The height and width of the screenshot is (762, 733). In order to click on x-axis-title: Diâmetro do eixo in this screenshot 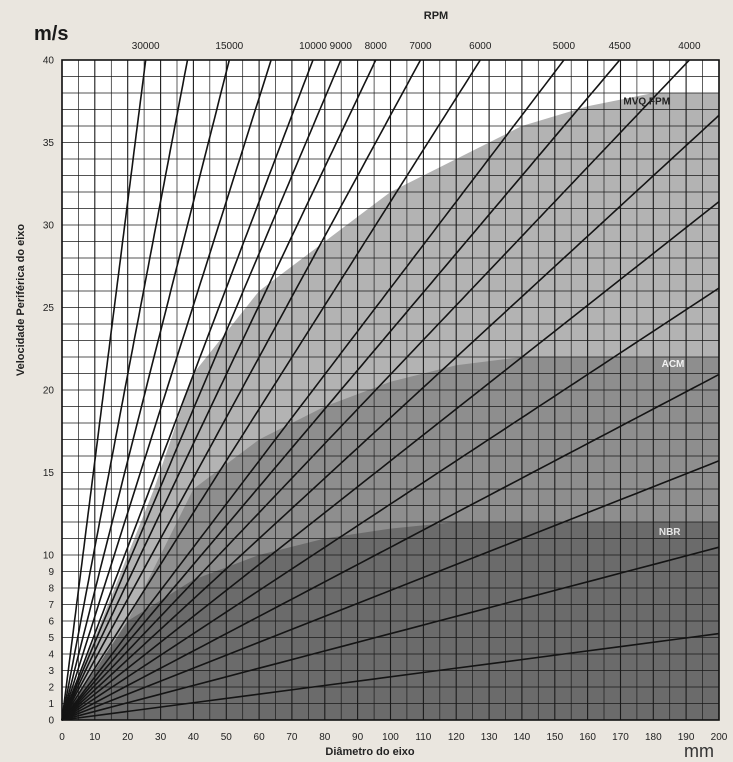, I will do `click(370, 752)`.